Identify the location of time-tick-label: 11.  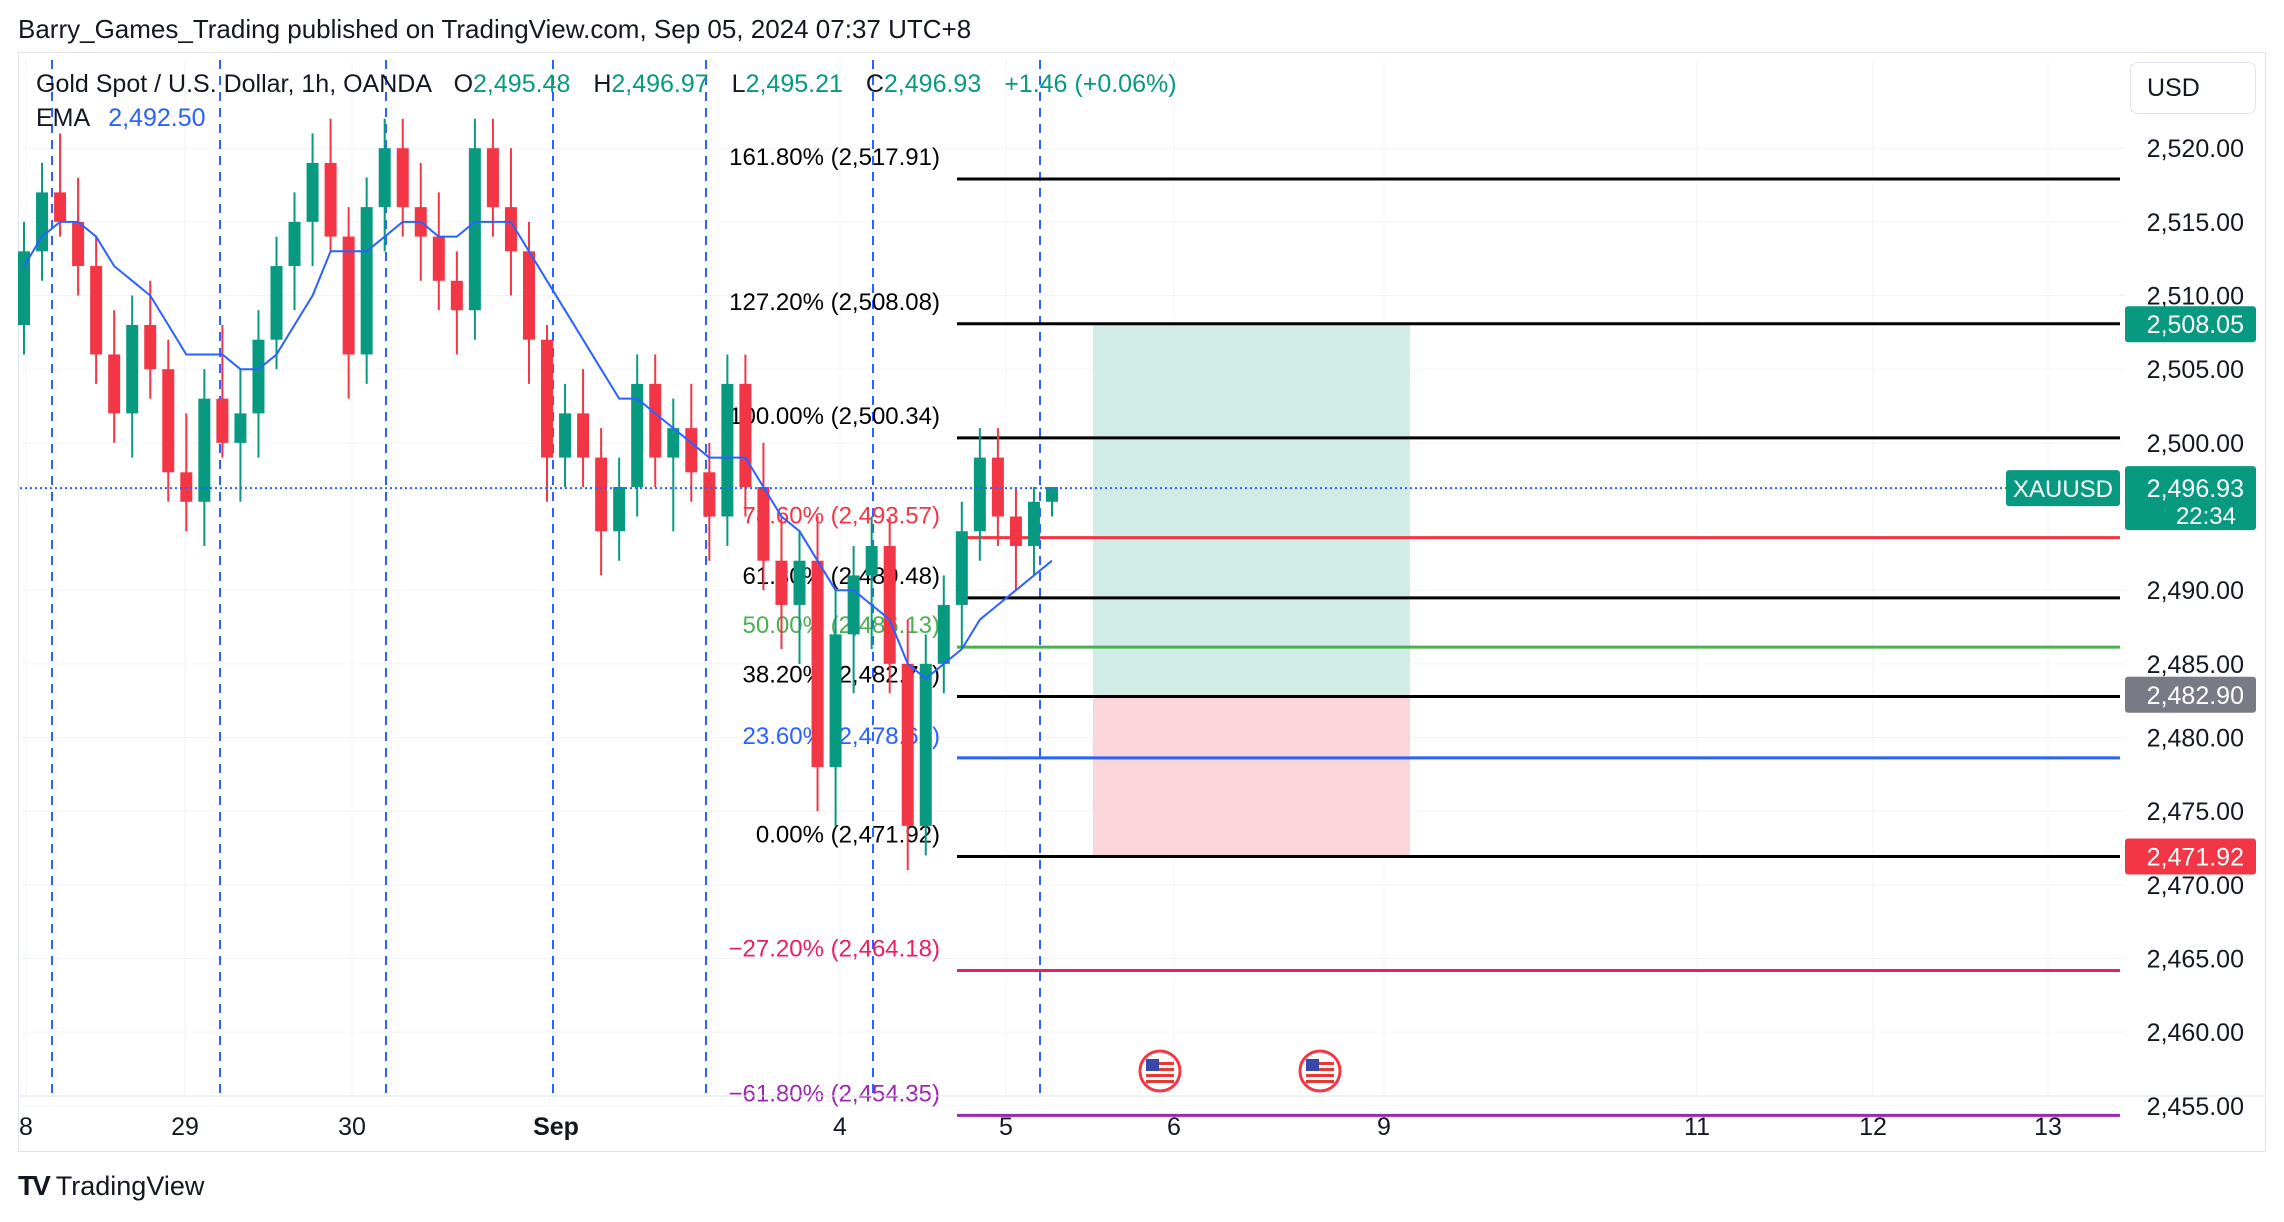
(1697, 1127).